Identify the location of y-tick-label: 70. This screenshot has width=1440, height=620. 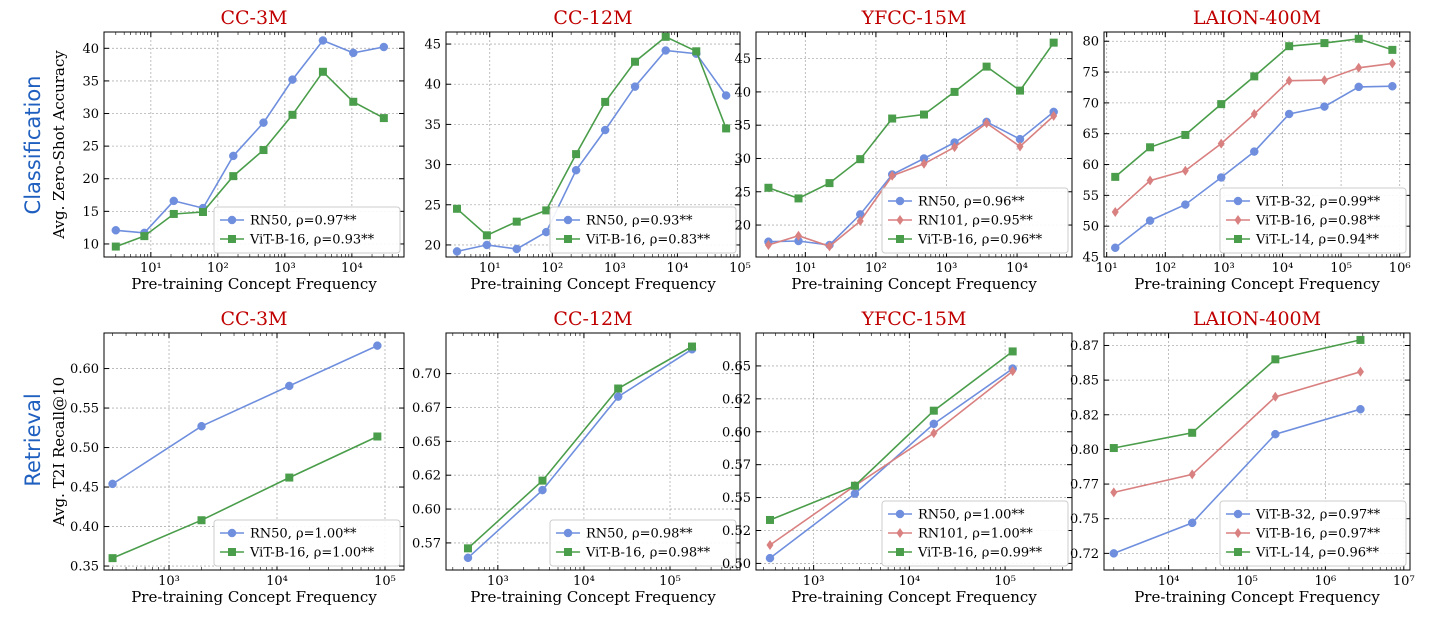
(1090, 103).